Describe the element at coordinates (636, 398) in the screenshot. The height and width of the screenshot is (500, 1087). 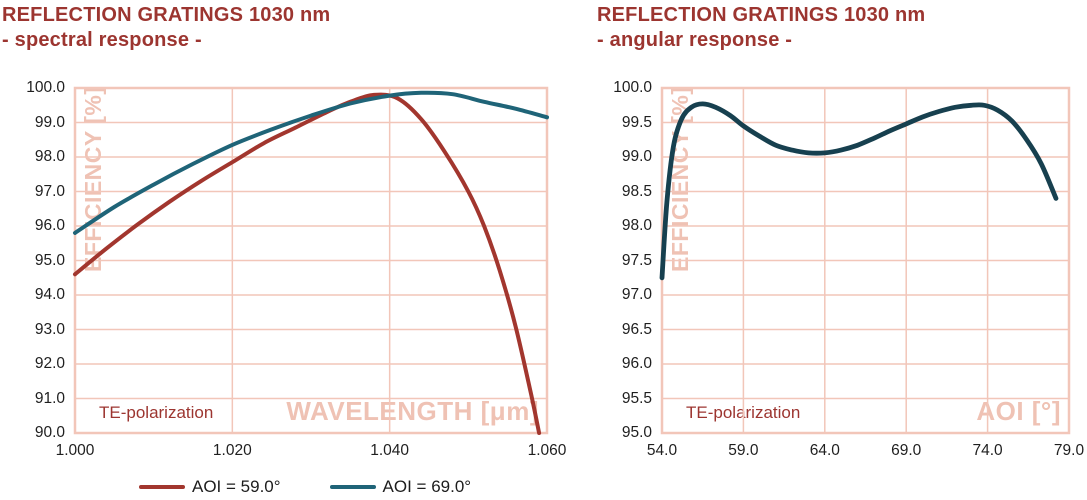
I see `y-tick-label: 95.5` at that location.